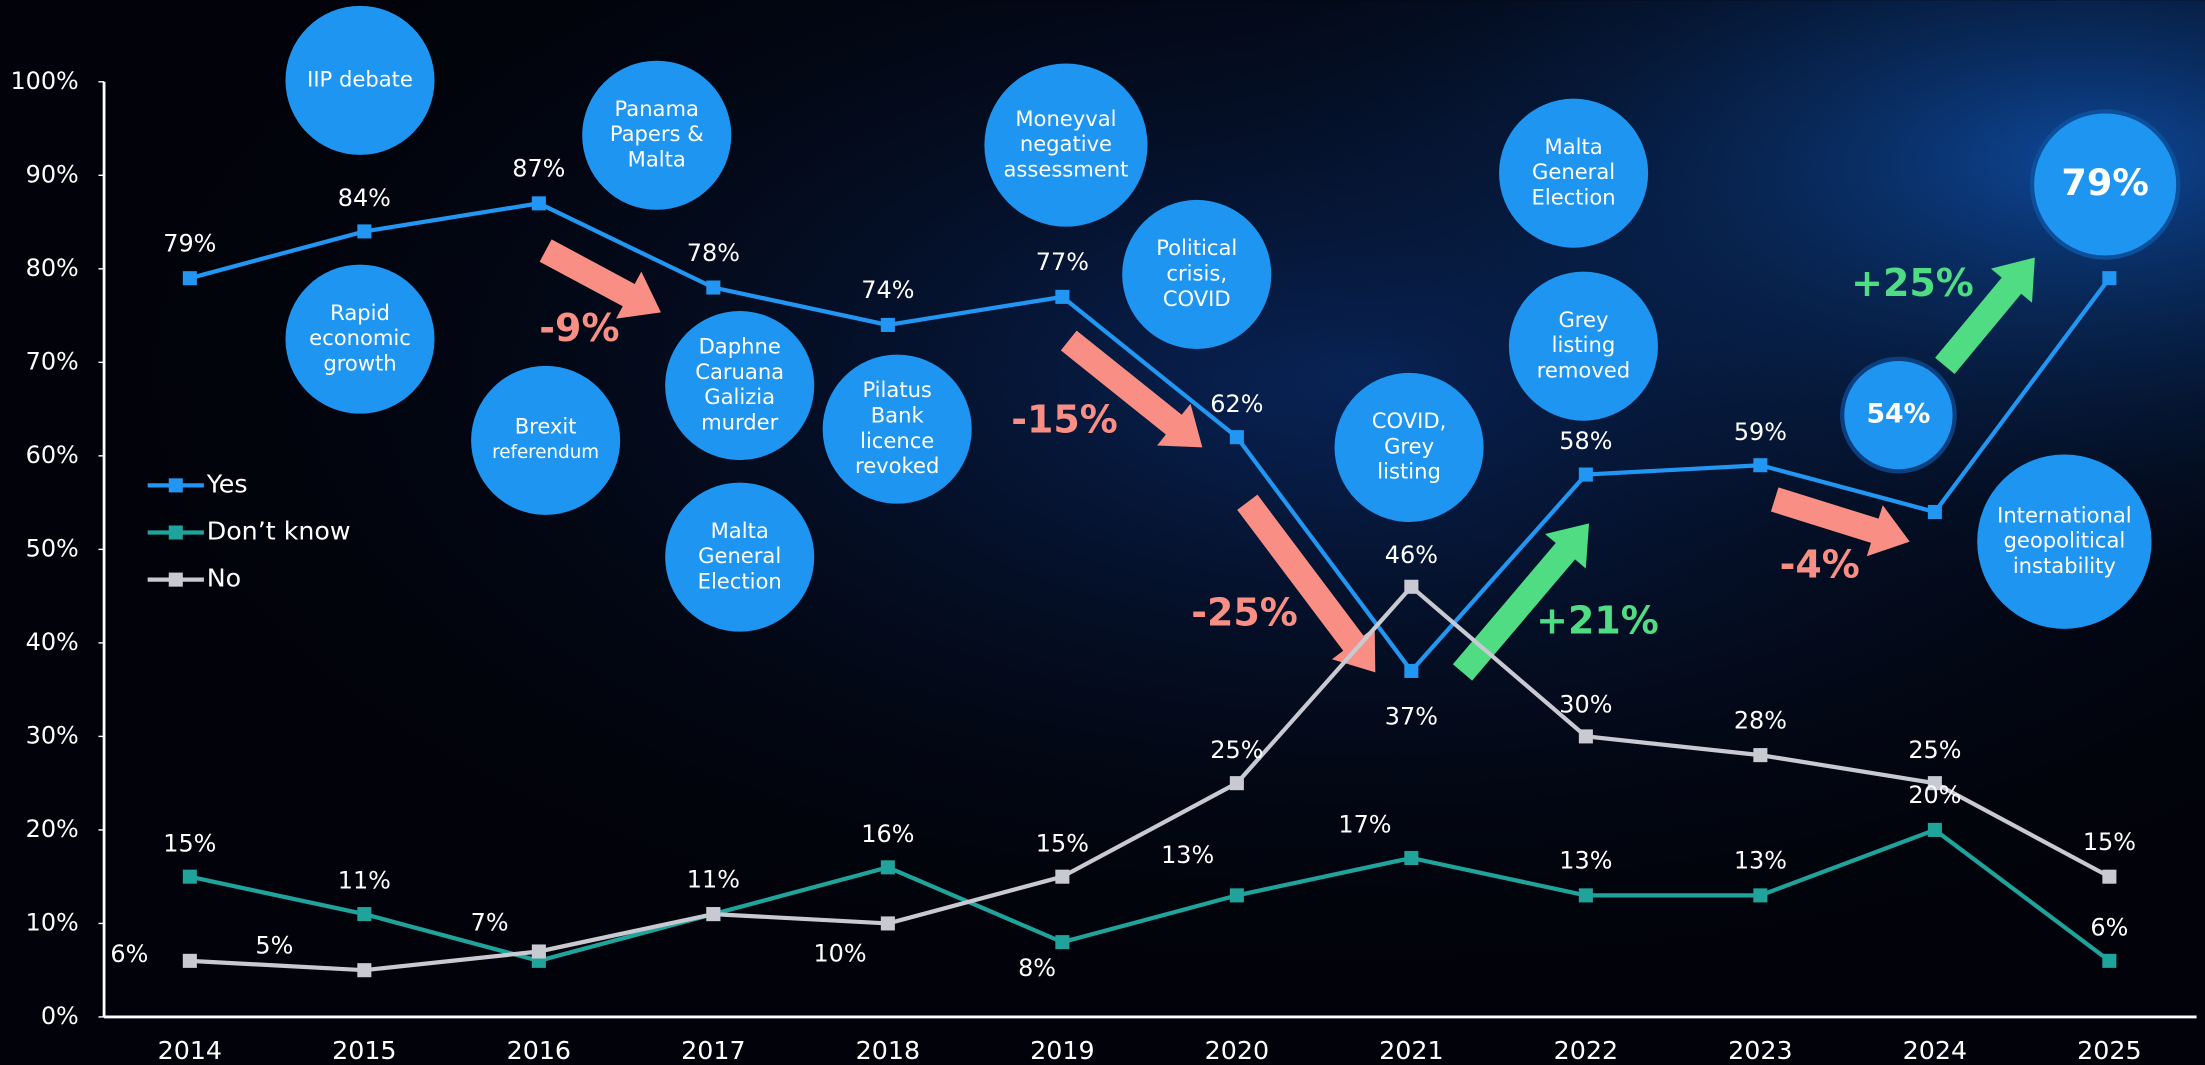 Image resolution: width=2205 pixels, height=1065 pixels. Describe the element at coordinates (44, 81) in the screenshot. I see `y-tick-label: 100%` at that location.